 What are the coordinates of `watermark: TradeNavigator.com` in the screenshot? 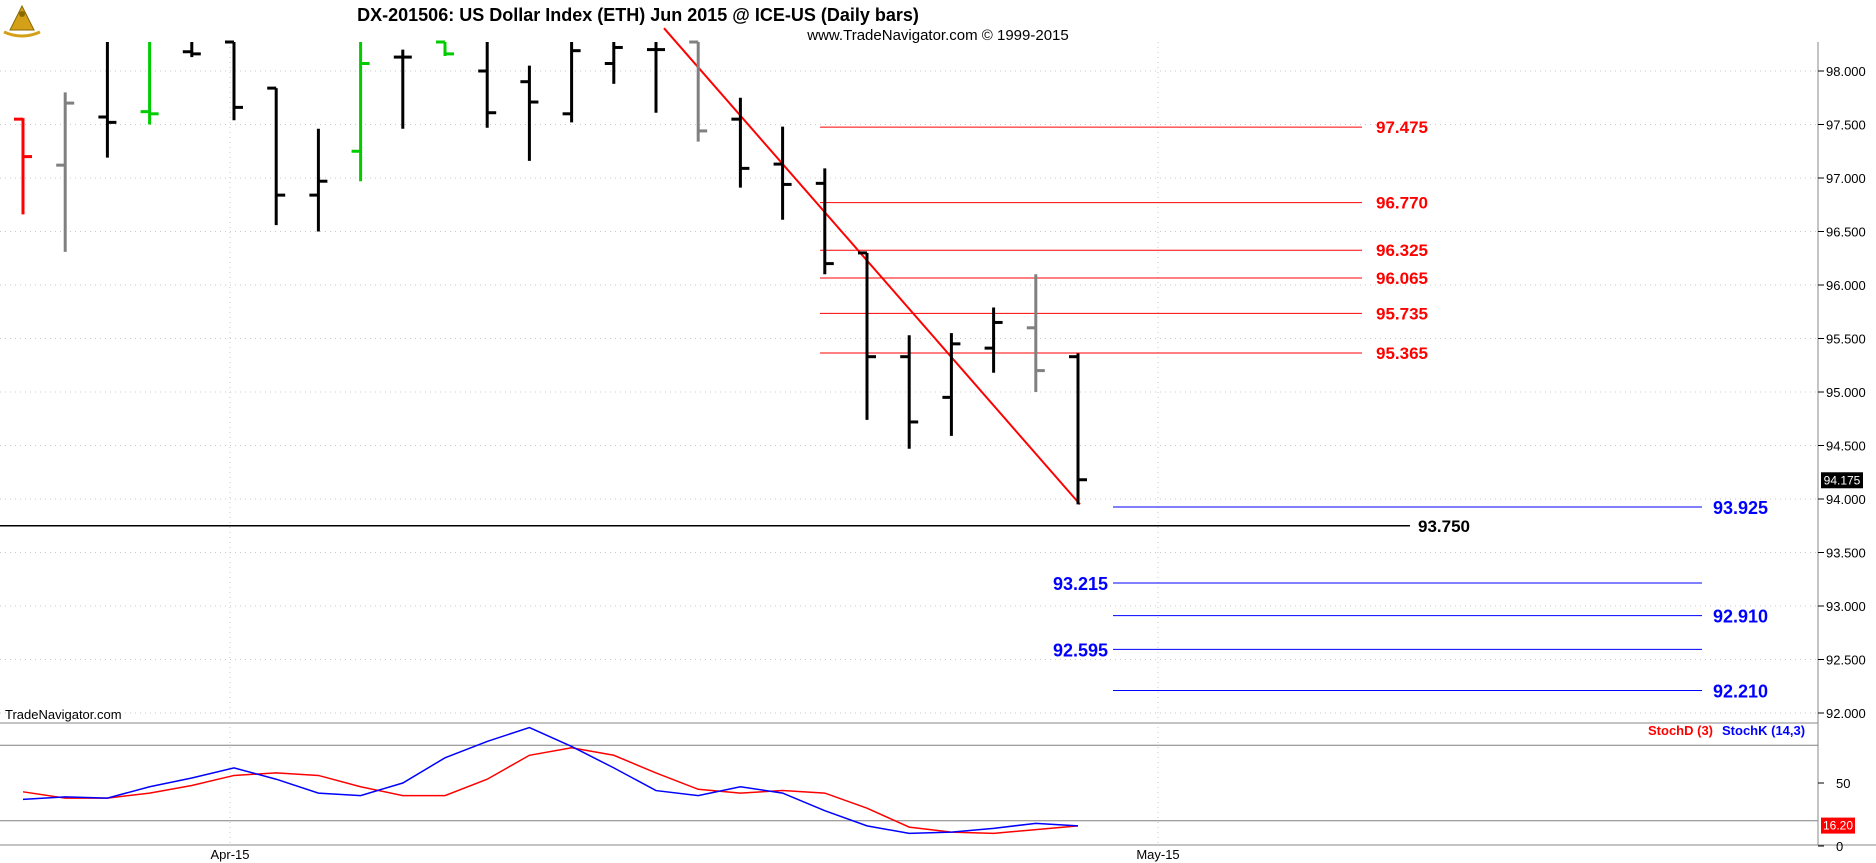 It's located at (63, 714).